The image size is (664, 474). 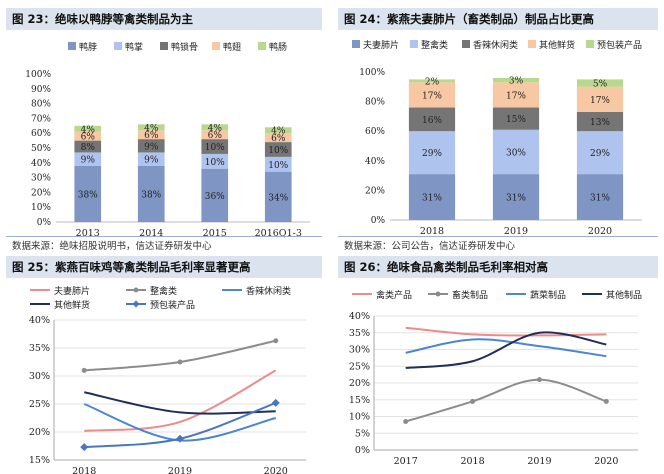 What do you see at coordinates (516, 82) in the screenshot?
I see `data-label: 3%` at bounding box center [516, 82].